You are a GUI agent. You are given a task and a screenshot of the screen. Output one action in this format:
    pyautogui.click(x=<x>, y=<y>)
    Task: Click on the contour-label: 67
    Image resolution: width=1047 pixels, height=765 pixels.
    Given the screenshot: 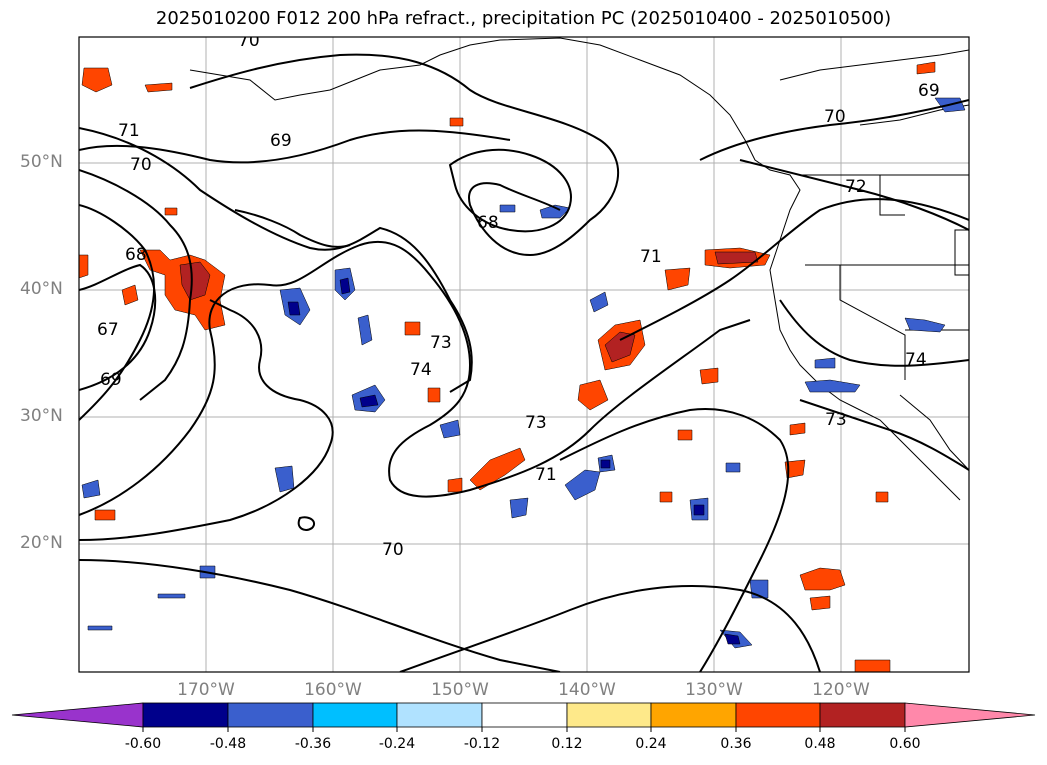 What is the action you would take?
    pyautogui.click(x=108, y=330)
    